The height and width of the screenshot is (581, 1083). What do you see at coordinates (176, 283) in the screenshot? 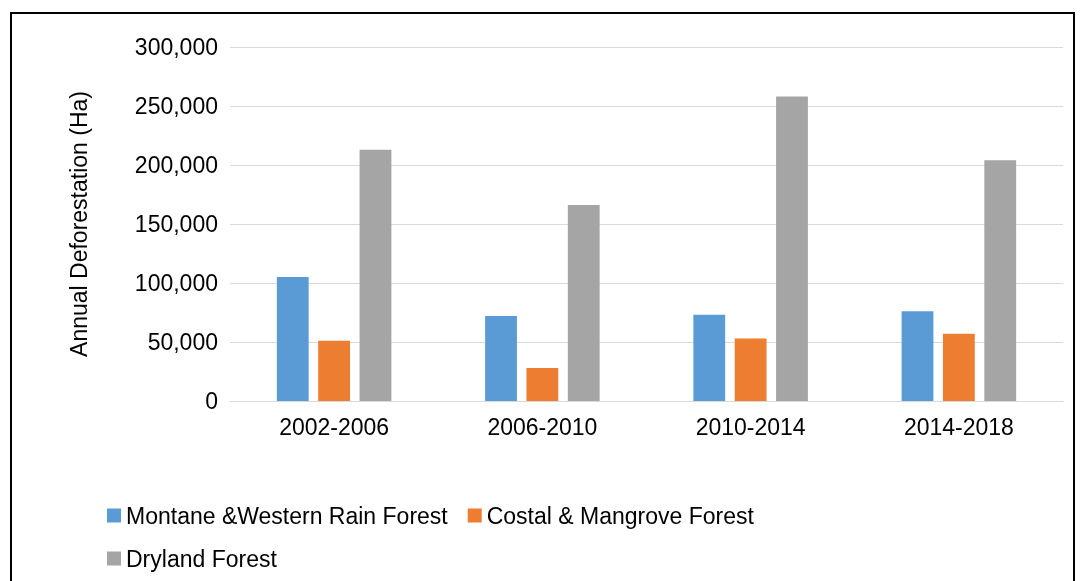
I see `y-tick-label: 100,000` at bounding box center [176, 283].